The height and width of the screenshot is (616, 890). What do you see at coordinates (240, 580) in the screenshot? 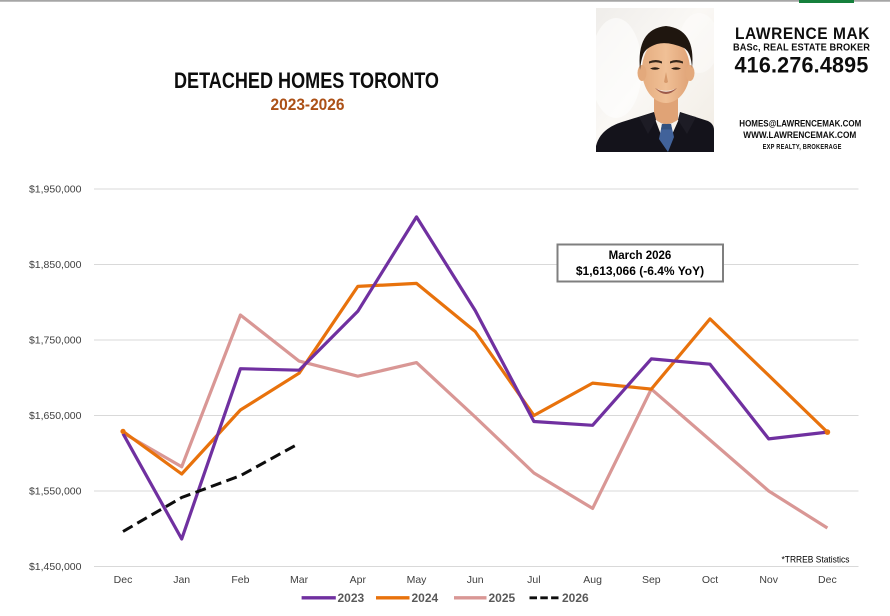
I see `svg-text: Feb` at bounding box center [240, 580].